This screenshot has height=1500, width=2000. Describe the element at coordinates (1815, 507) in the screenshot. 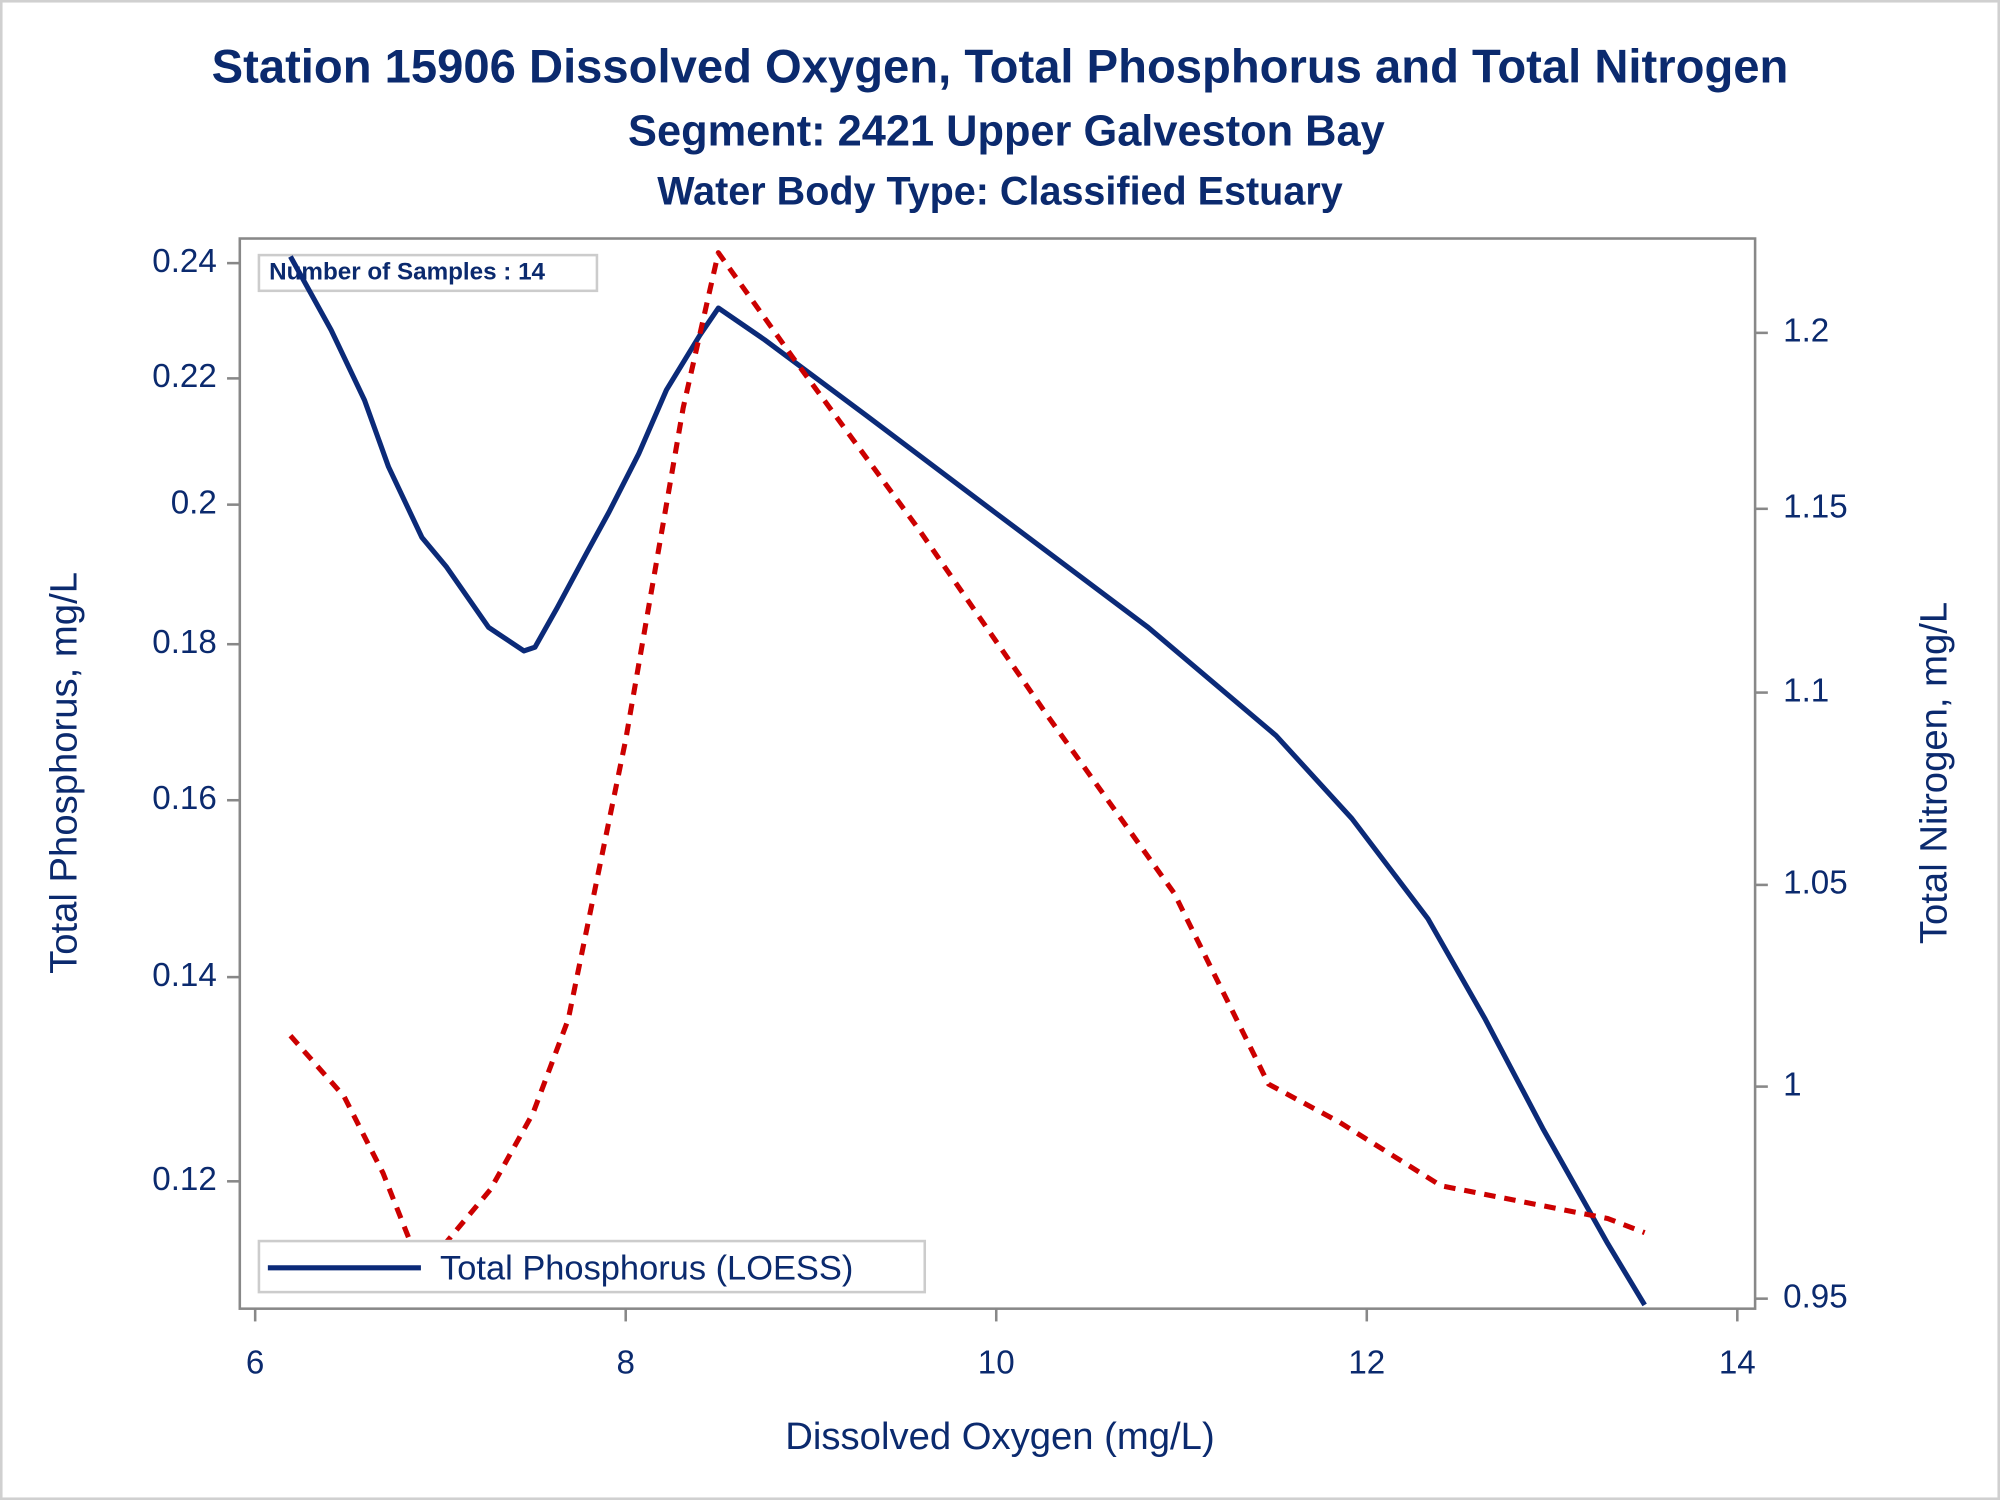

I see `y2-tick-label: 1.15` at that location.